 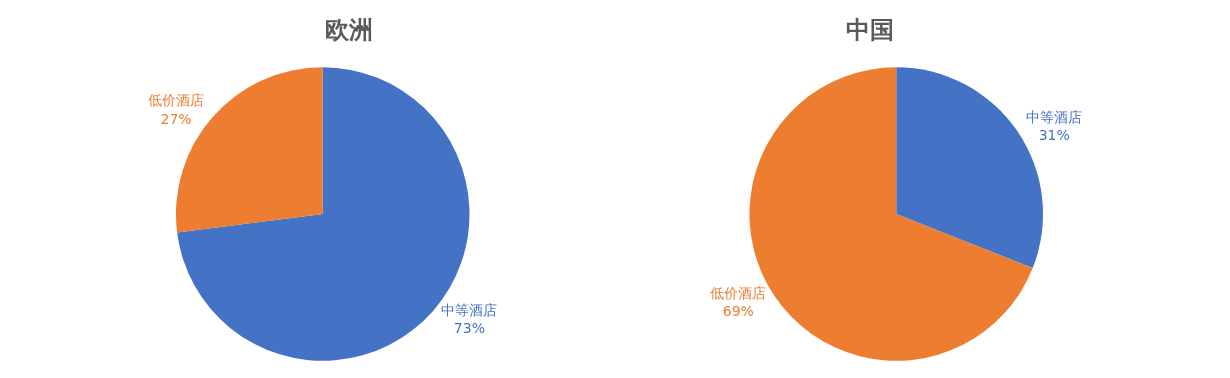 What do you see at coordinates (176, 118) in the screenshot?
I see `data-label: 27%` at bounding box center [176, 118].